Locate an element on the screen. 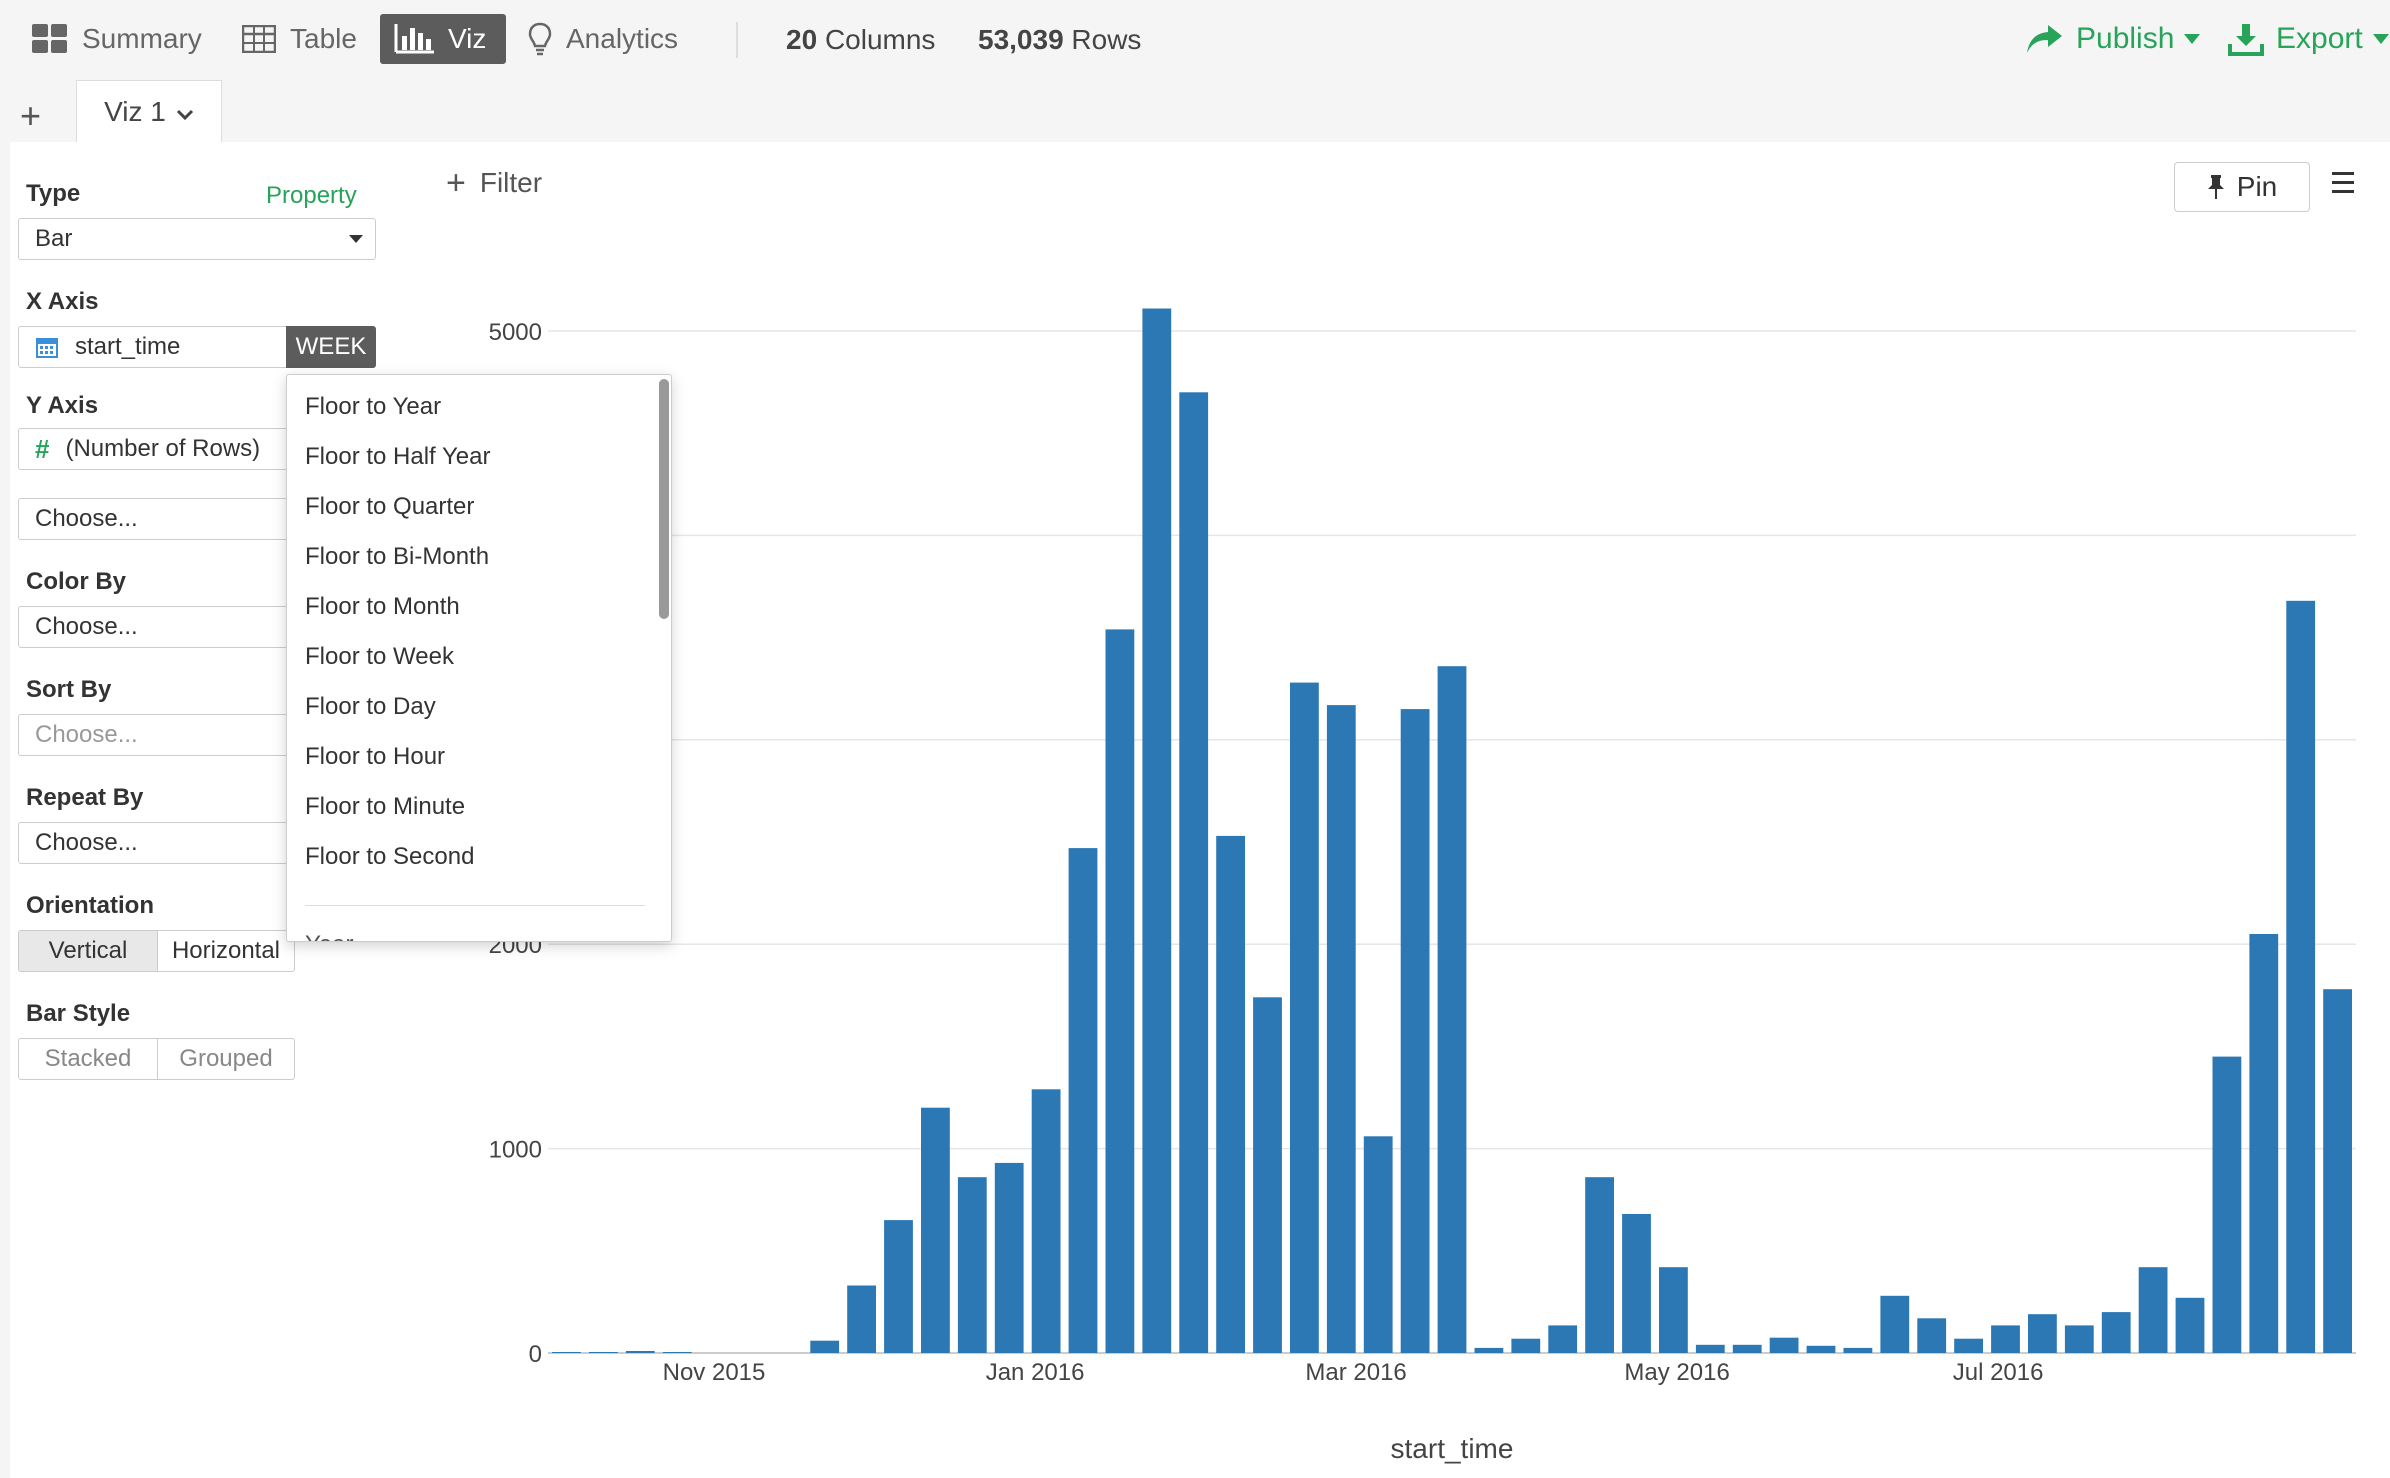  calendar-icon is located at coordinates (47, 347).